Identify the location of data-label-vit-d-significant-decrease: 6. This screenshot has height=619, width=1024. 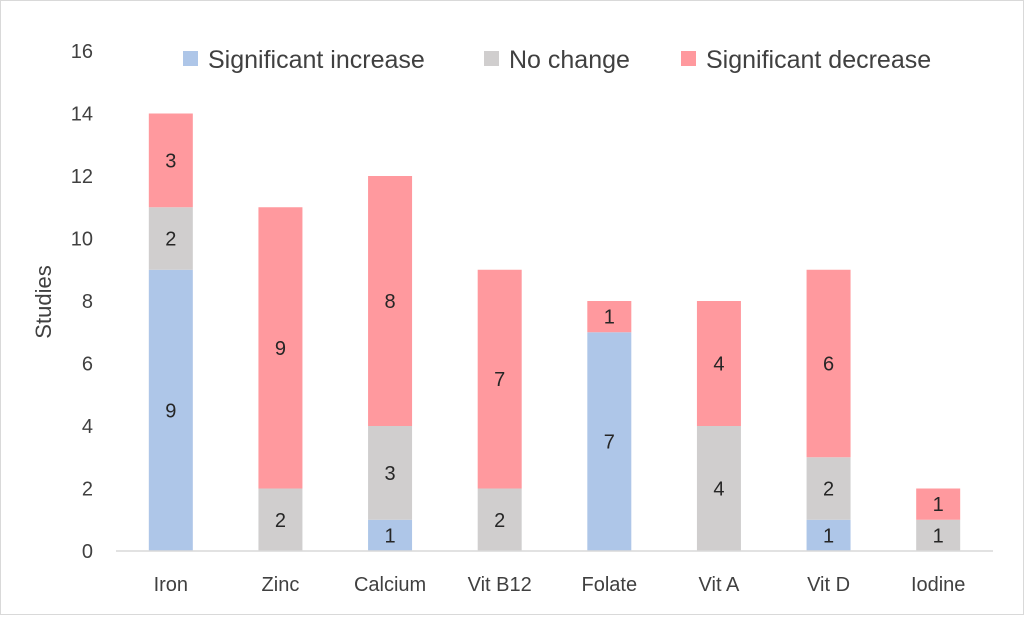
(828, 365).